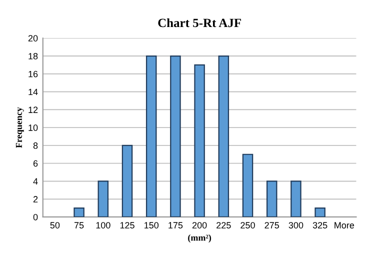  What do you see at coordinates (35, 163) in the screenshot?
I see `y-tick-label: 6` at bounding box center [35, 163].